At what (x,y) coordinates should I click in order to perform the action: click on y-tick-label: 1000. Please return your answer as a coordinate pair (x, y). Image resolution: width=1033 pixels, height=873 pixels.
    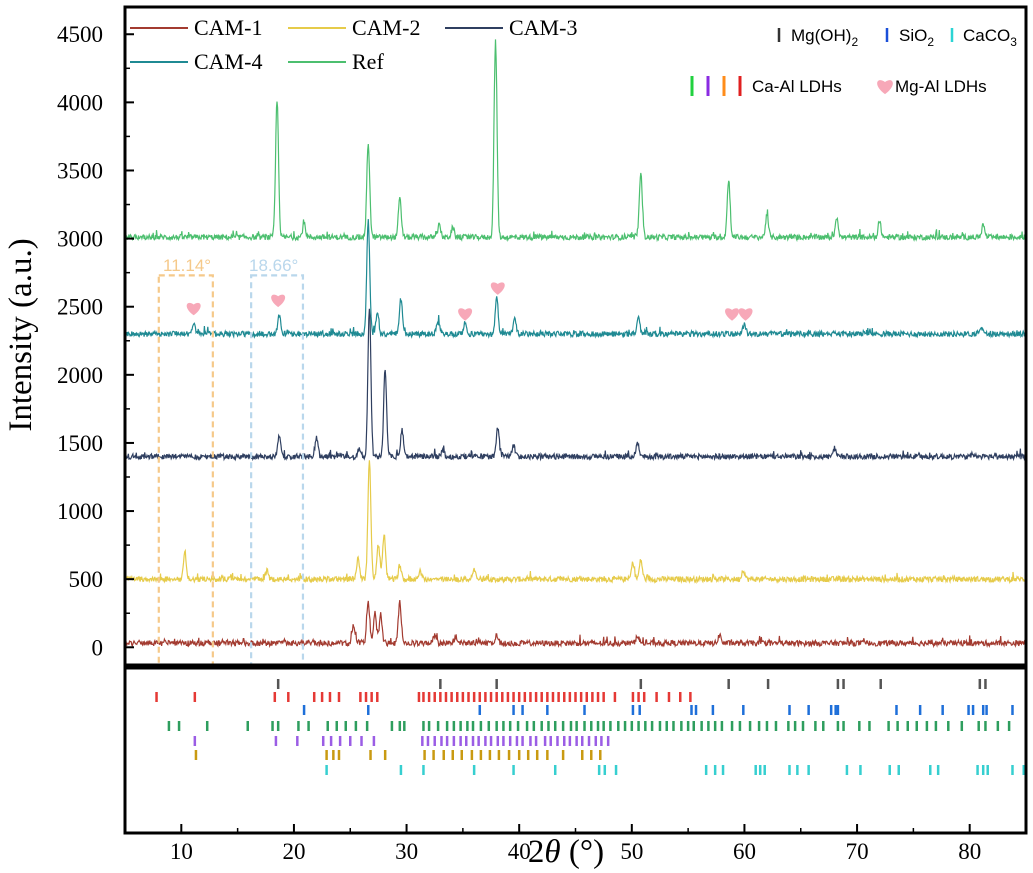
    Looking at the image, I should click on (80, 511).